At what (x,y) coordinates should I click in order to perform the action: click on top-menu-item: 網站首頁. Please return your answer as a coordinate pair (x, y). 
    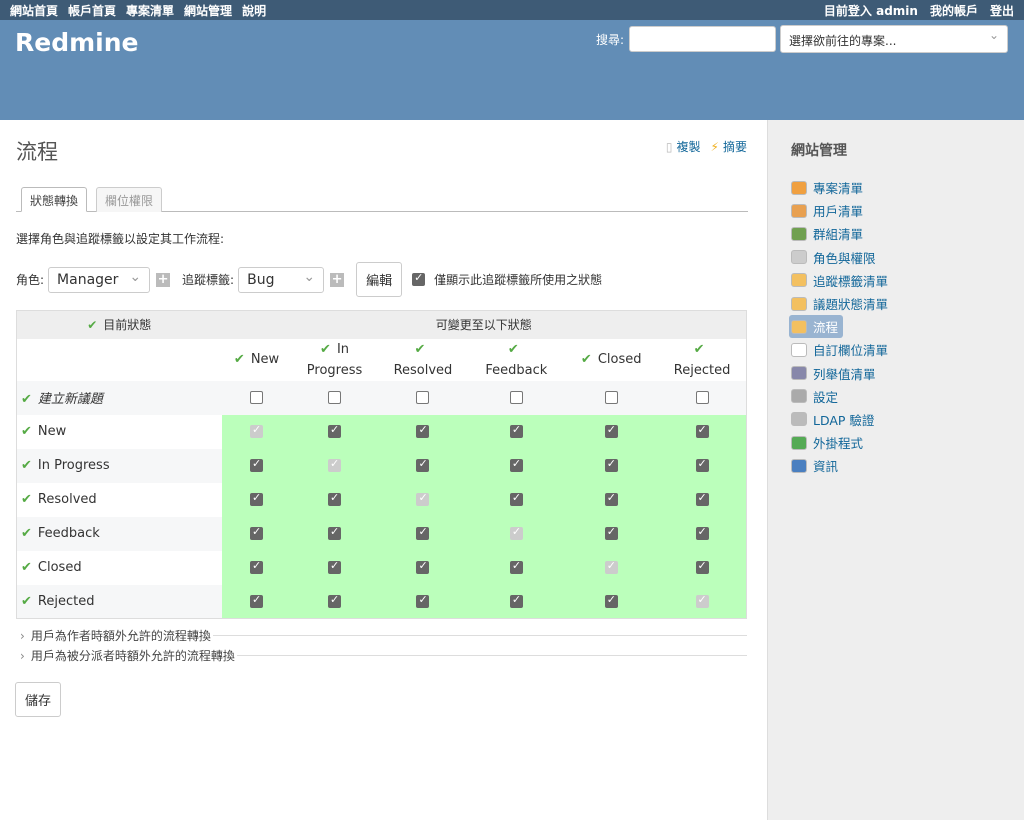
    Looking at the image, I should click on (34, 10).